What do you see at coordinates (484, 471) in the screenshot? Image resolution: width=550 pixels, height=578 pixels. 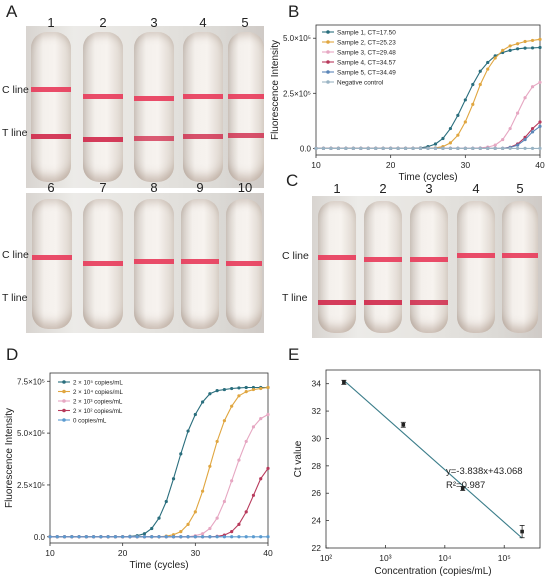 I see `fit-equation: y=-3.838x+43.068` at bounding box center [484, 471].